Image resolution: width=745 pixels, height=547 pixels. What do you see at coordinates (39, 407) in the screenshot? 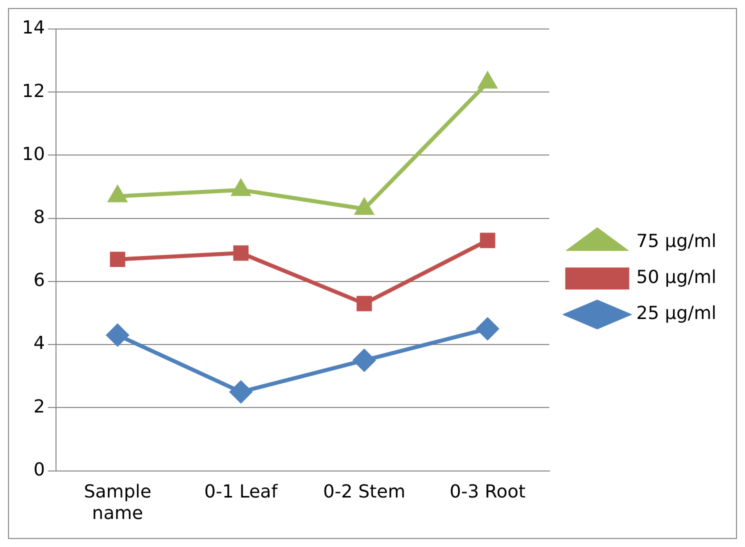
I see `y-tick-label: 2` at bounding box center [39, 407].